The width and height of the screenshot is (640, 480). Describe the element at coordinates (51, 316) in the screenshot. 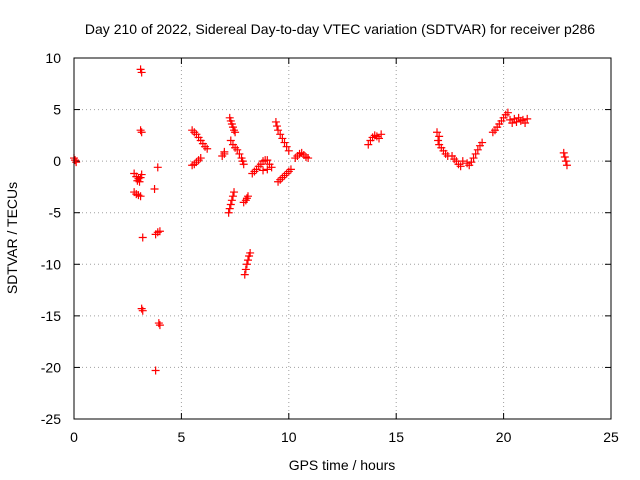

I see `y-tick-label: -15` at that location.